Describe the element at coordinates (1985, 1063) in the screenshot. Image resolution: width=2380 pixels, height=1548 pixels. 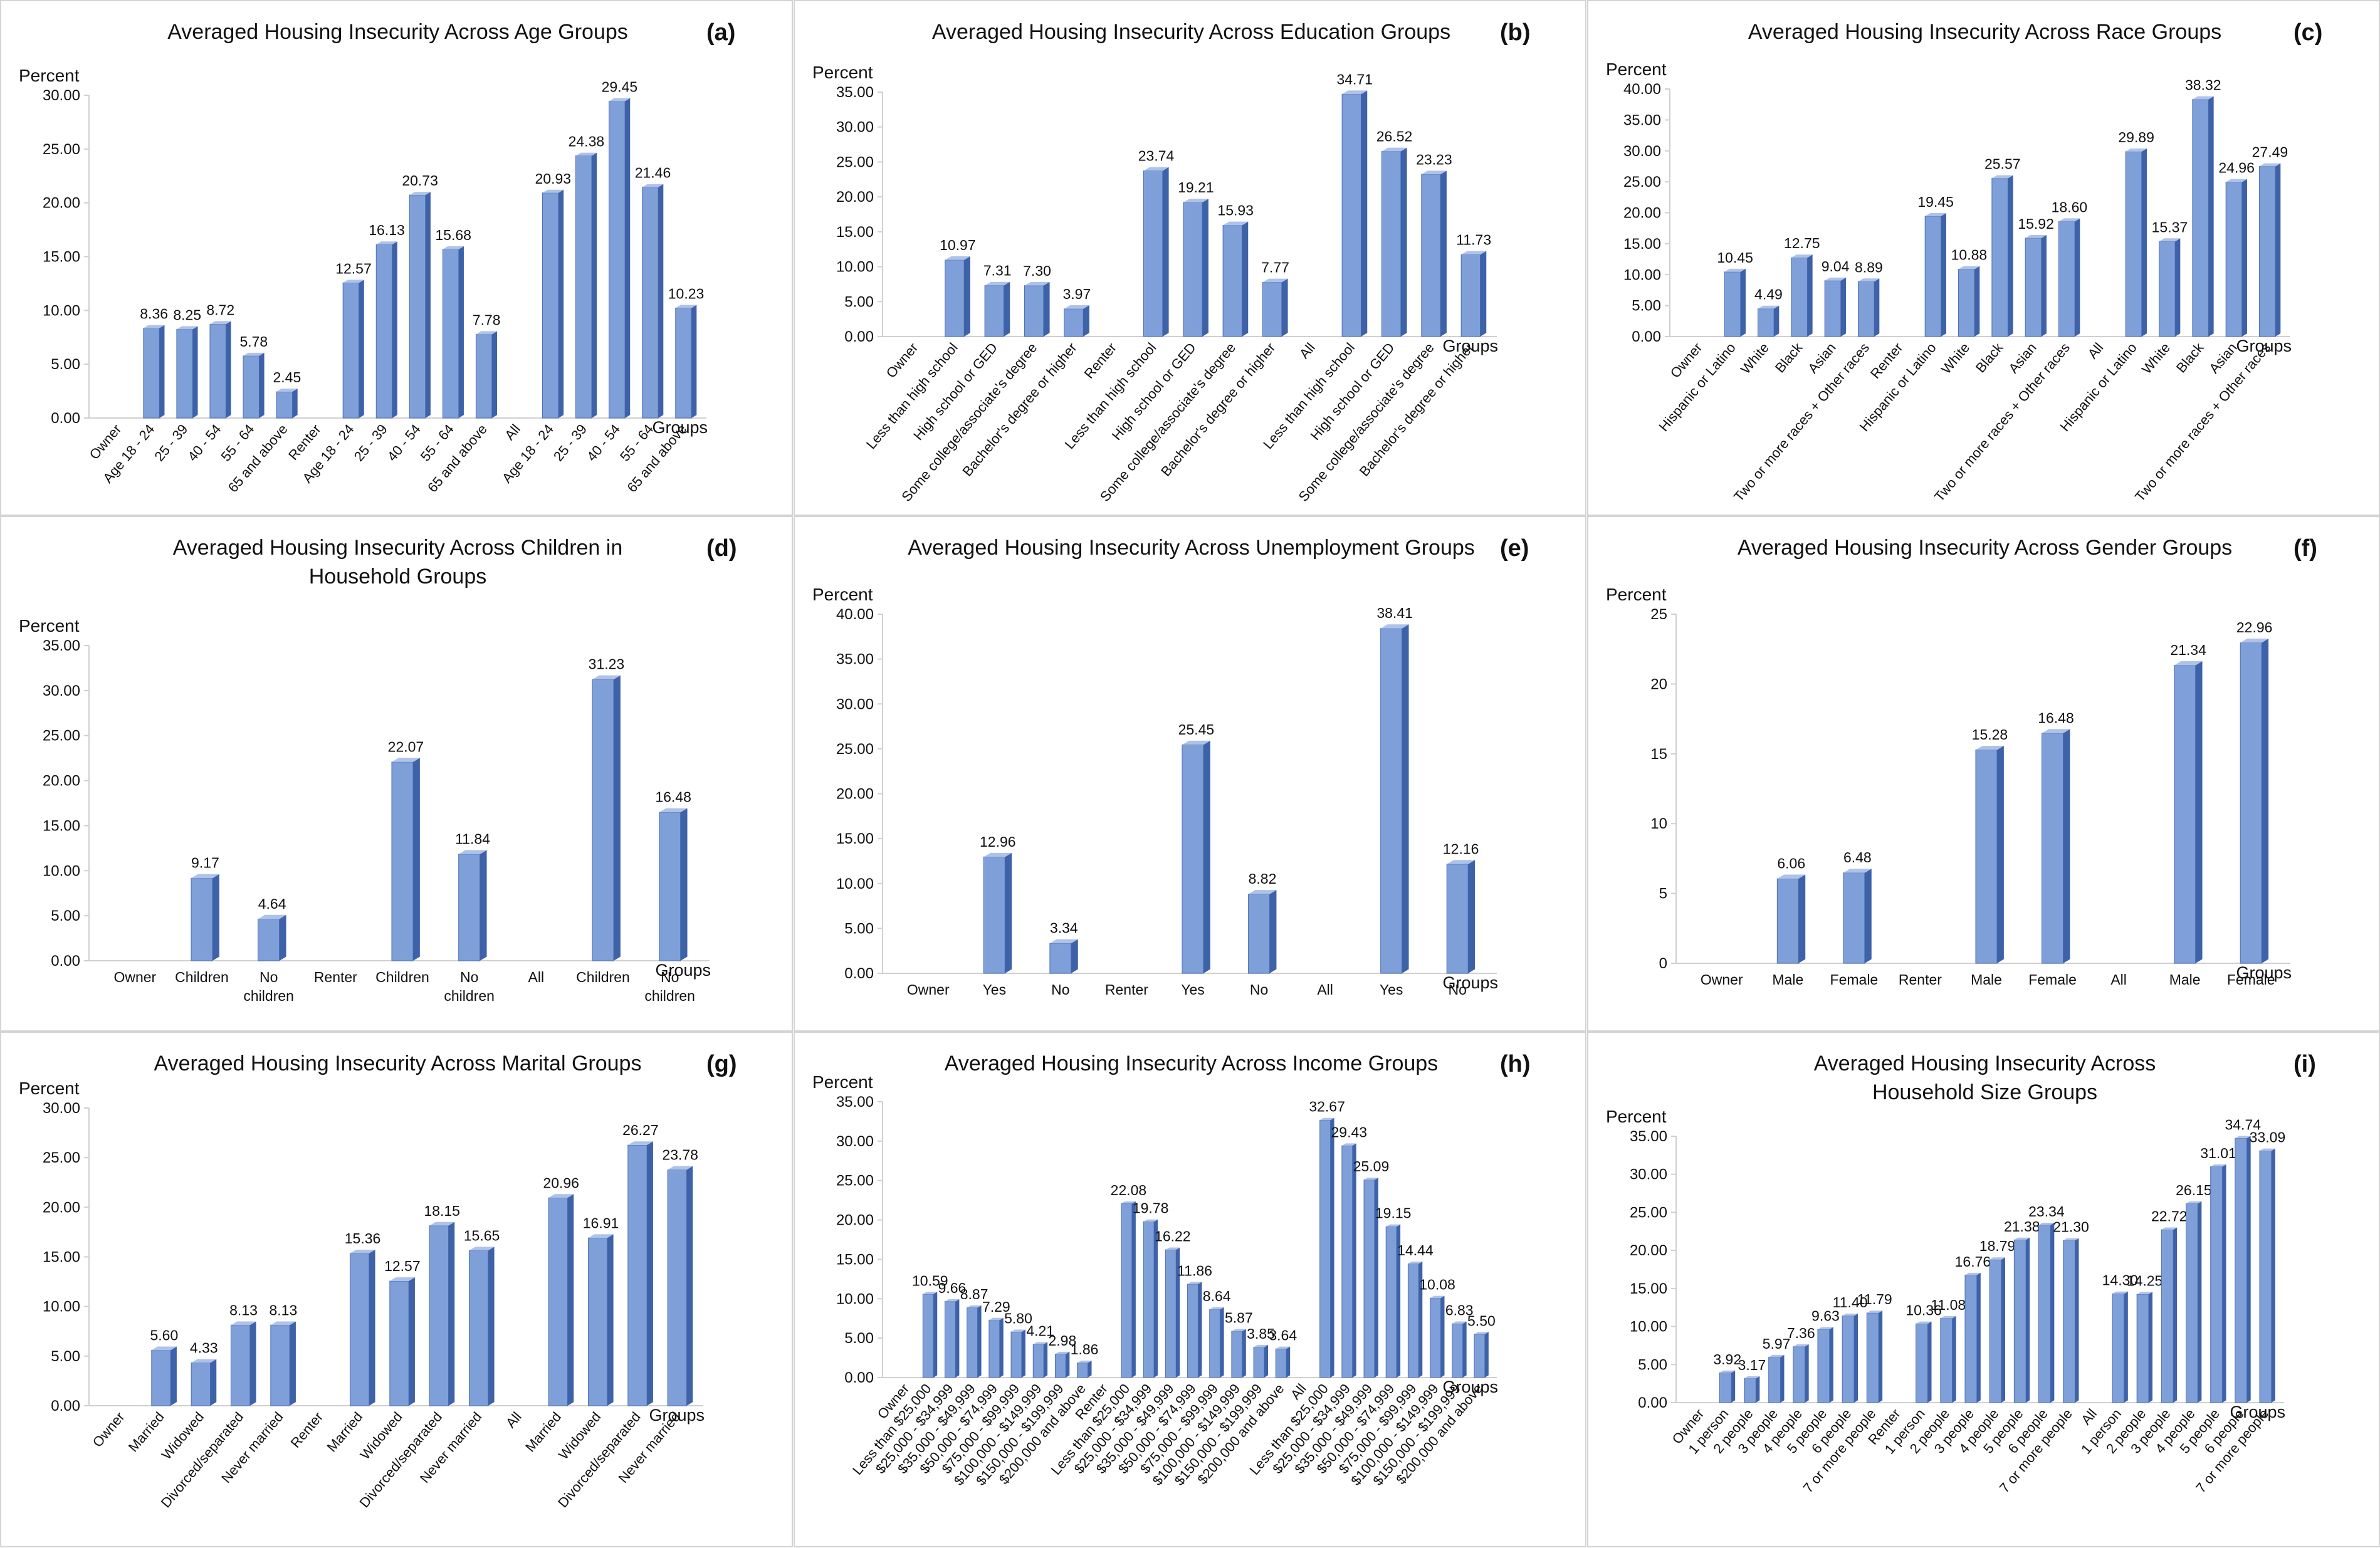
I see `chart-title: Averaged Housing Insecurity Across` at that location.